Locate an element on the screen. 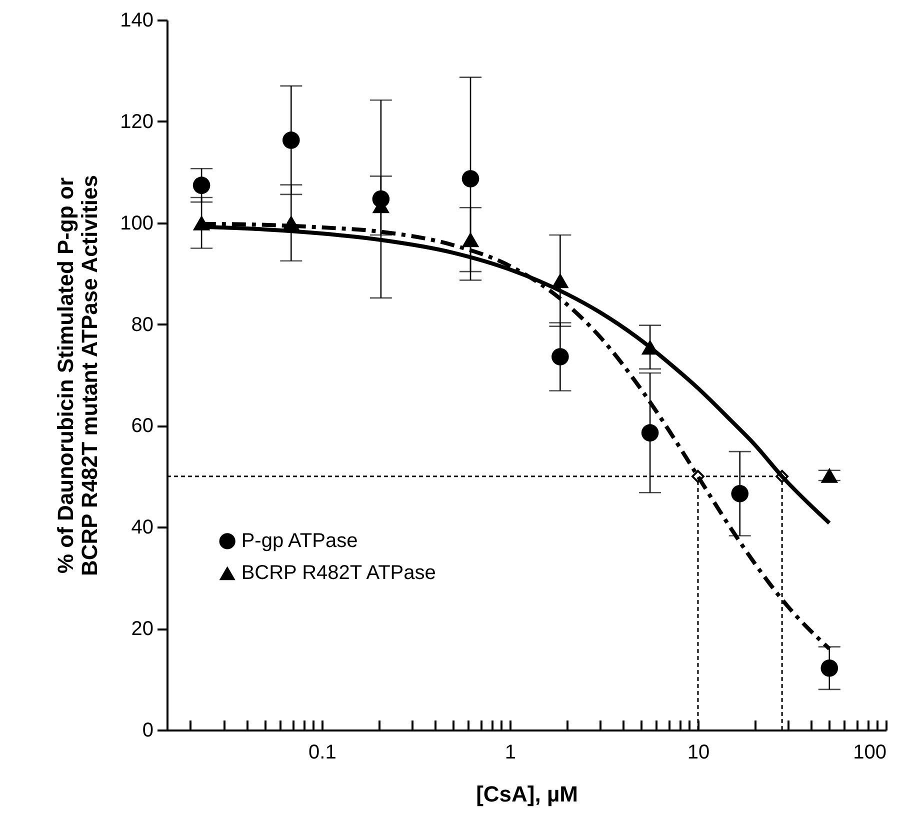 The image size is (909, 827). legend-label: P-gp ATPase is located at coordinates (299, 541).